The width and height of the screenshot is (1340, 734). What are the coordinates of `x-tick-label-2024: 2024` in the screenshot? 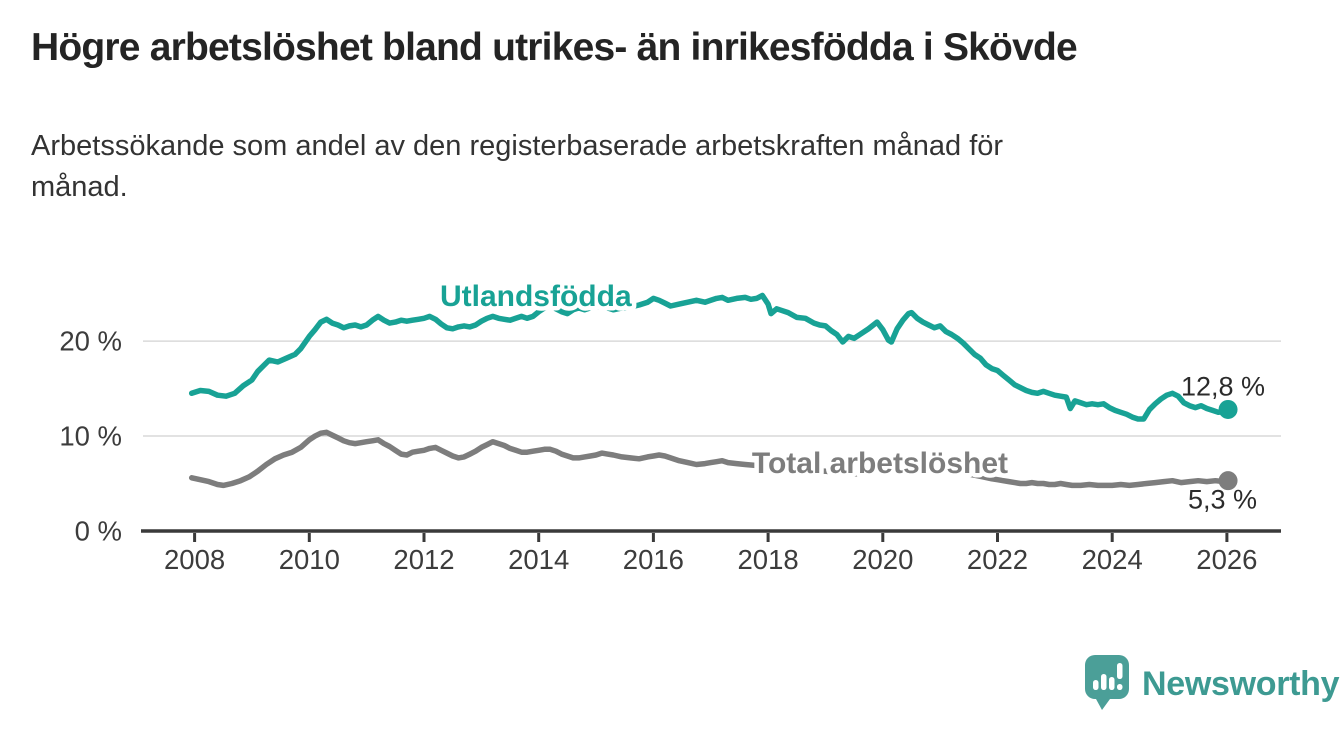 It's located at (1112, 559).